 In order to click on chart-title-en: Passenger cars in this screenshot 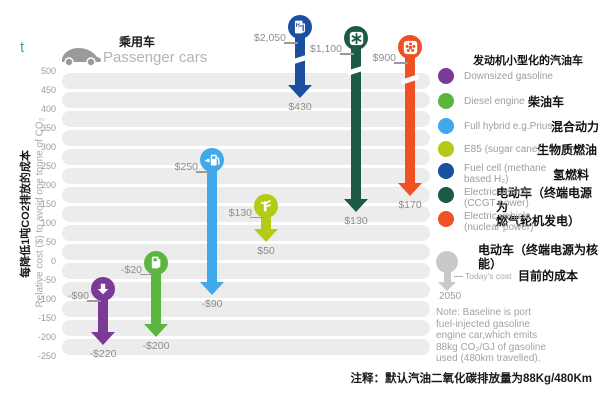, I will do `click(155, 57)`.